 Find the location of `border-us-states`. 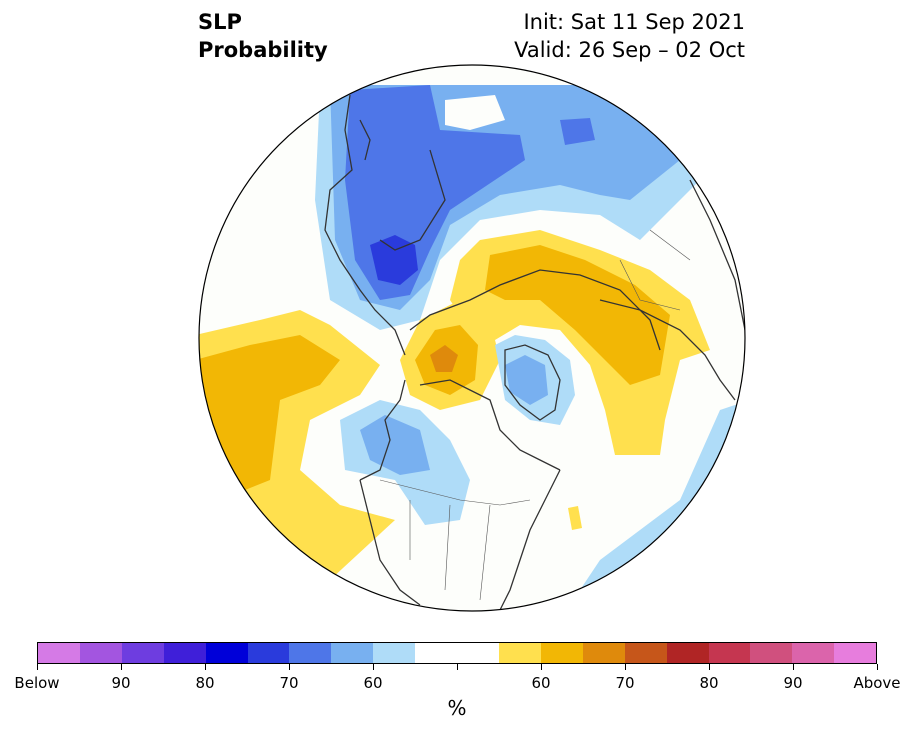

border-us-states is located at coordinates (450, 550).